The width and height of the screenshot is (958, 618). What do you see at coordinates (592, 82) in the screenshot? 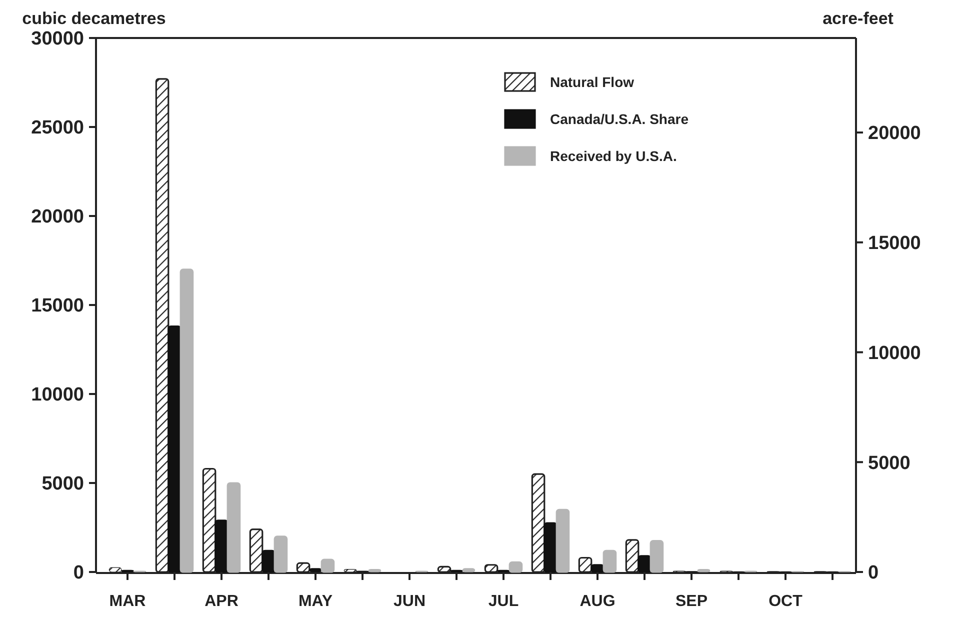
I see `legend-label: Natural Flow` at bounding box center [592, 82].